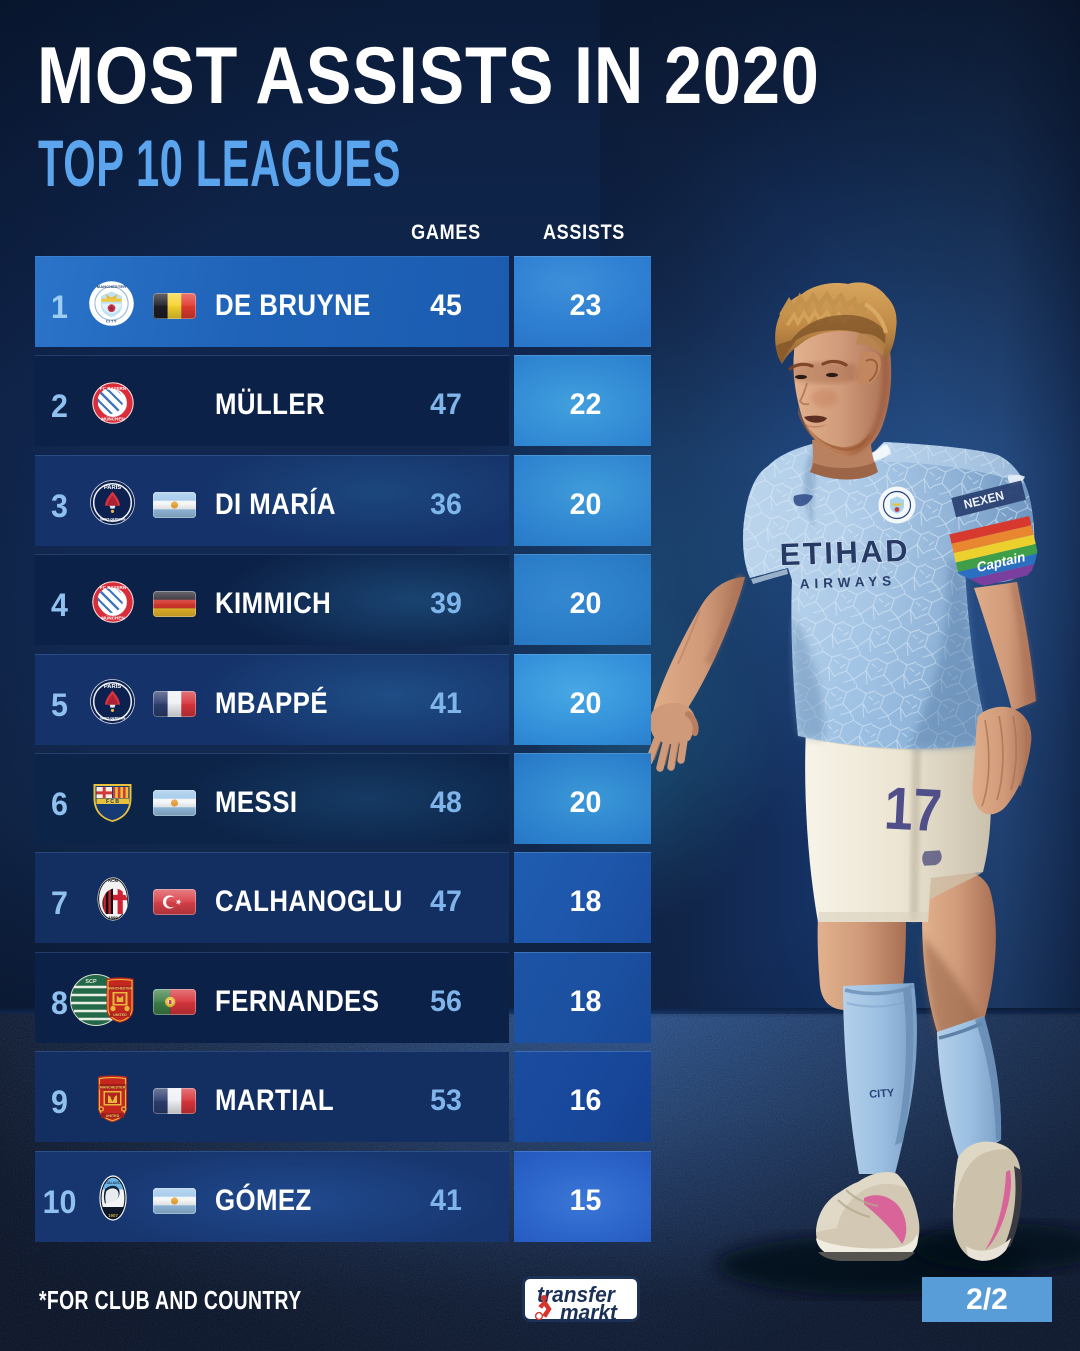 The height and width of the screenshot is (1351, 1080). I want to click on svg-text: ETIHAD, so click(845, 553).